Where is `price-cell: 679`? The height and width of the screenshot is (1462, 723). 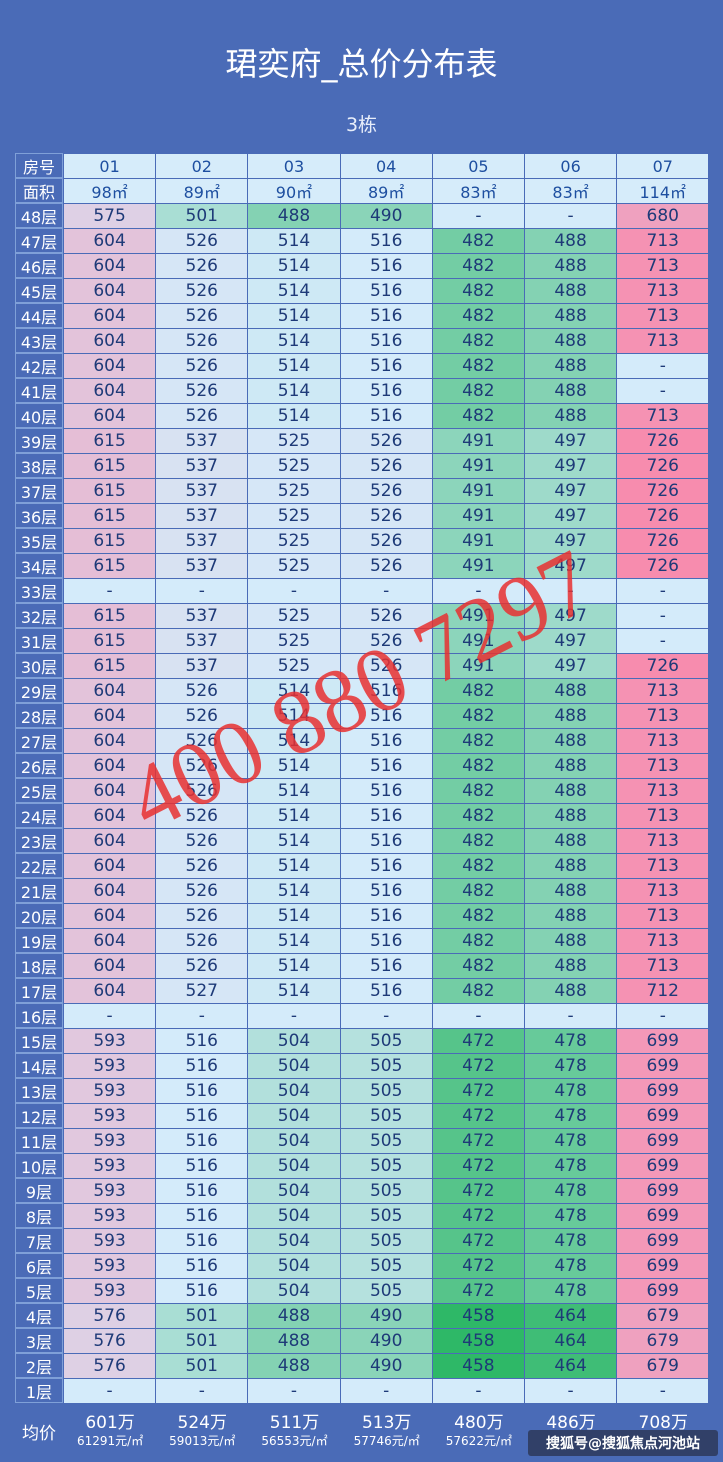
price-cell: 679 is located at coordinates (663, 1316).